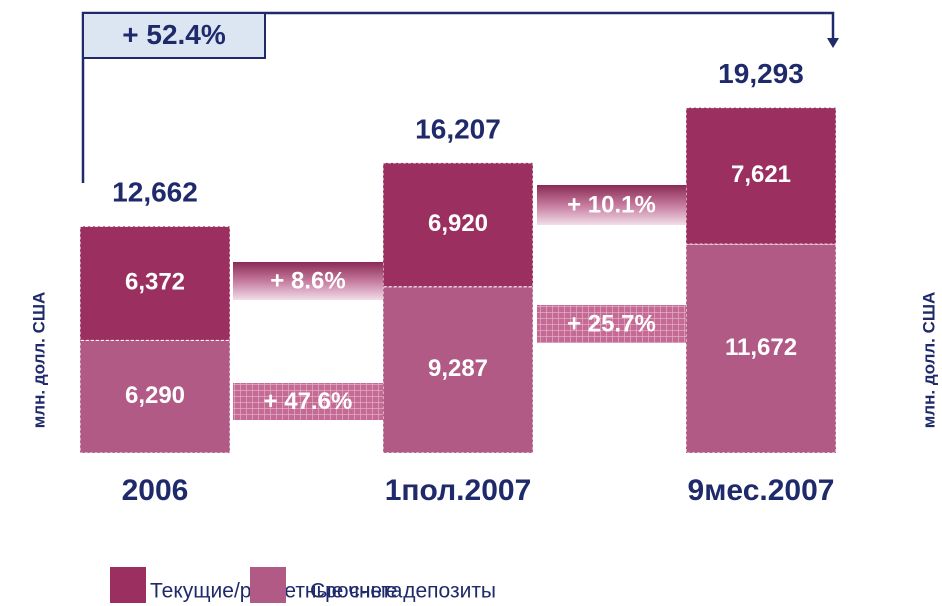 The height and width of the screenshot is (606, 942). I want to click on legend-label: Срочные депозиты, so click(403, 591).